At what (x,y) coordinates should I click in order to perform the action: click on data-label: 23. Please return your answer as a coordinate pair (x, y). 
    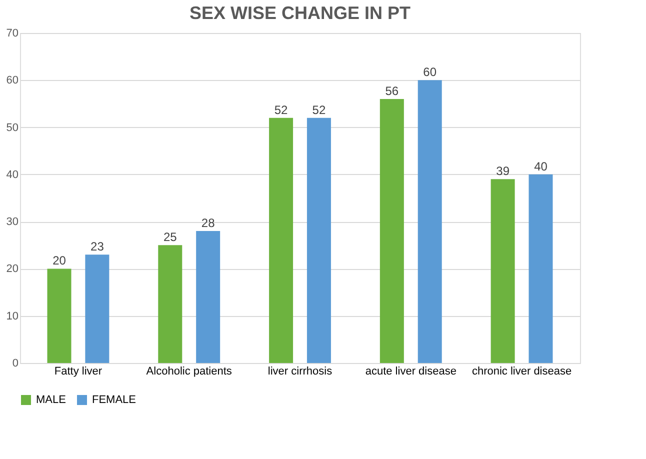
    Looking at the image, I should click on (97, 247).